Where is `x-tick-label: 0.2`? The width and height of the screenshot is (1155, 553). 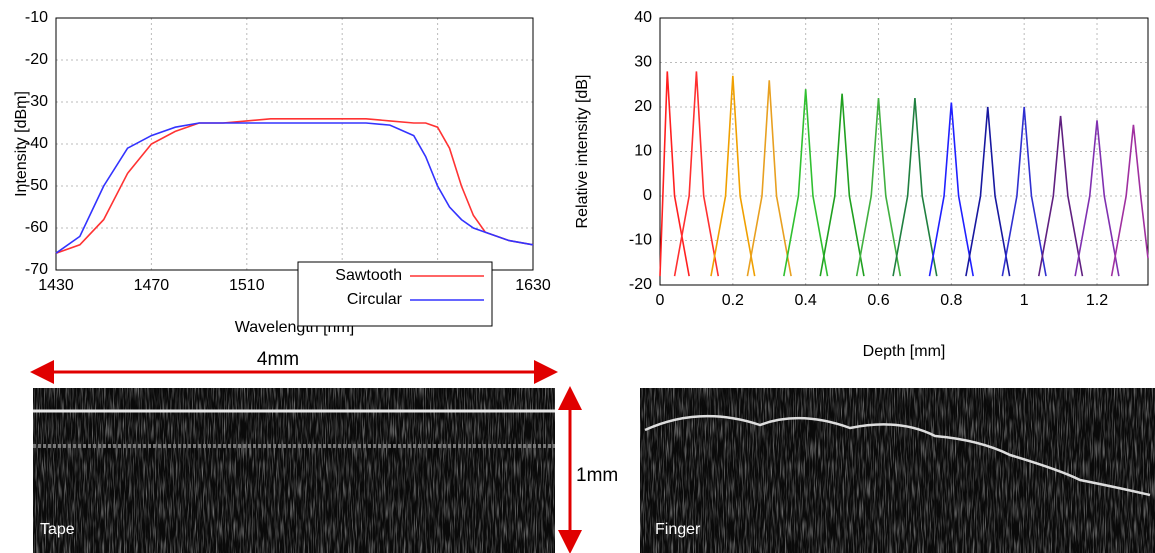
x-tick-label: 0.2 is located at coordinates (733, 300).